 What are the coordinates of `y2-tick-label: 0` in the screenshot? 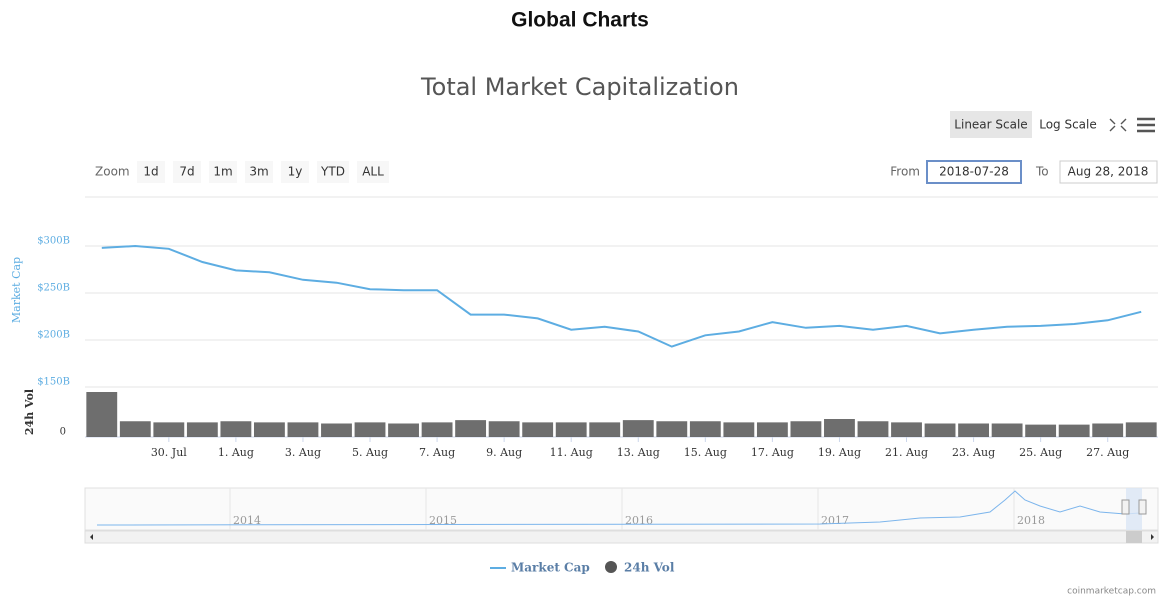 It's located at (63, 432).